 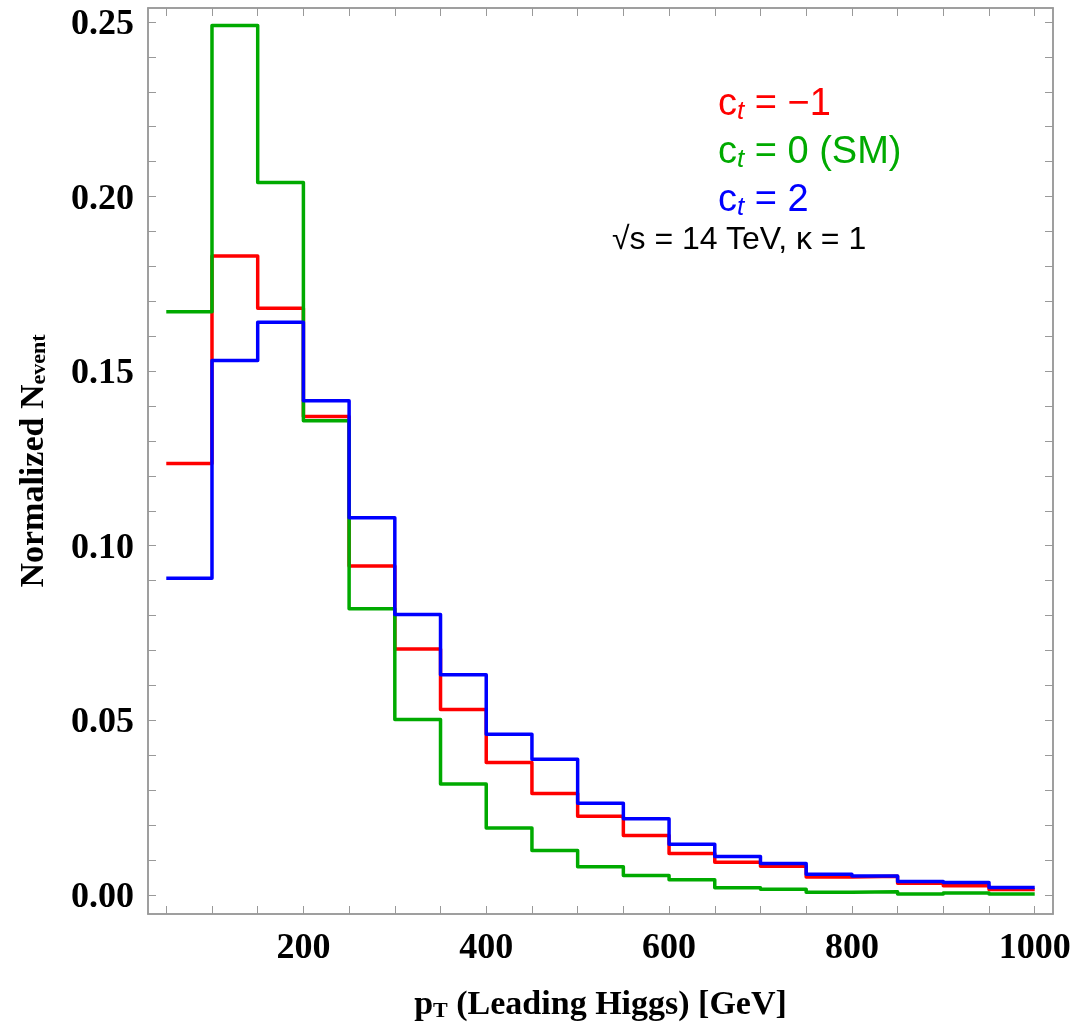 I want to click on y-tick-label: 0.15, so click(x=102, y=371).